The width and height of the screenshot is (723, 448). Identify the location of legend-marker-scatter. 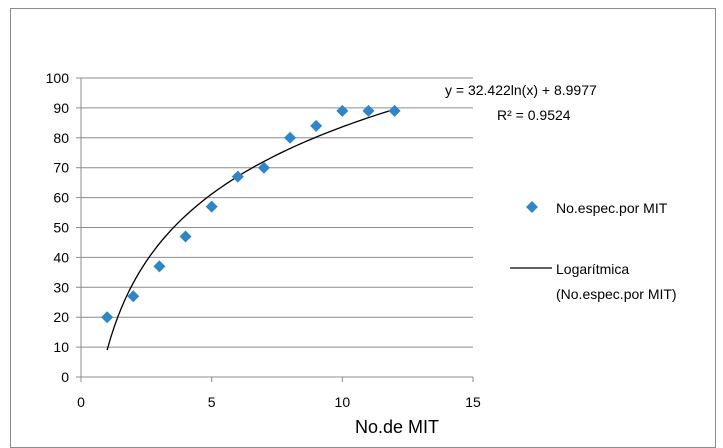
(532, 207).